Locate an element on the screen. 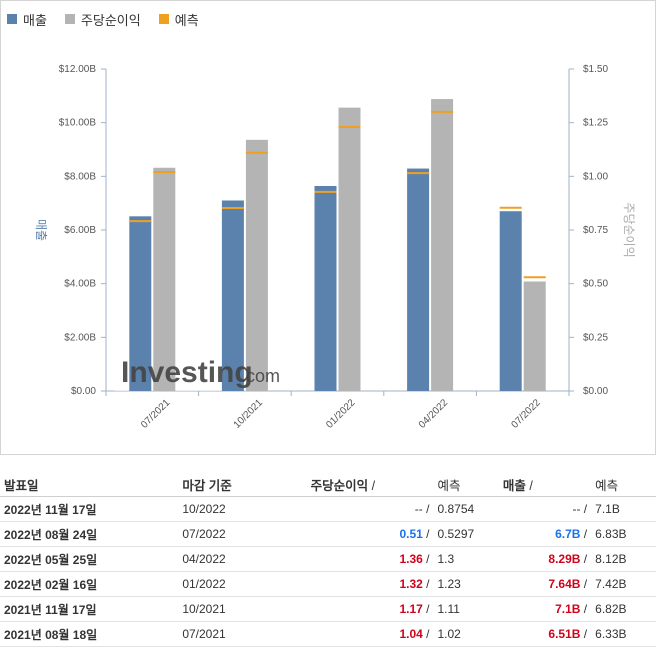 Image resolution: width=660 pixels, height=647 pixels. header-revenue-forecast: 예측 is located at coordinates (623, 484).